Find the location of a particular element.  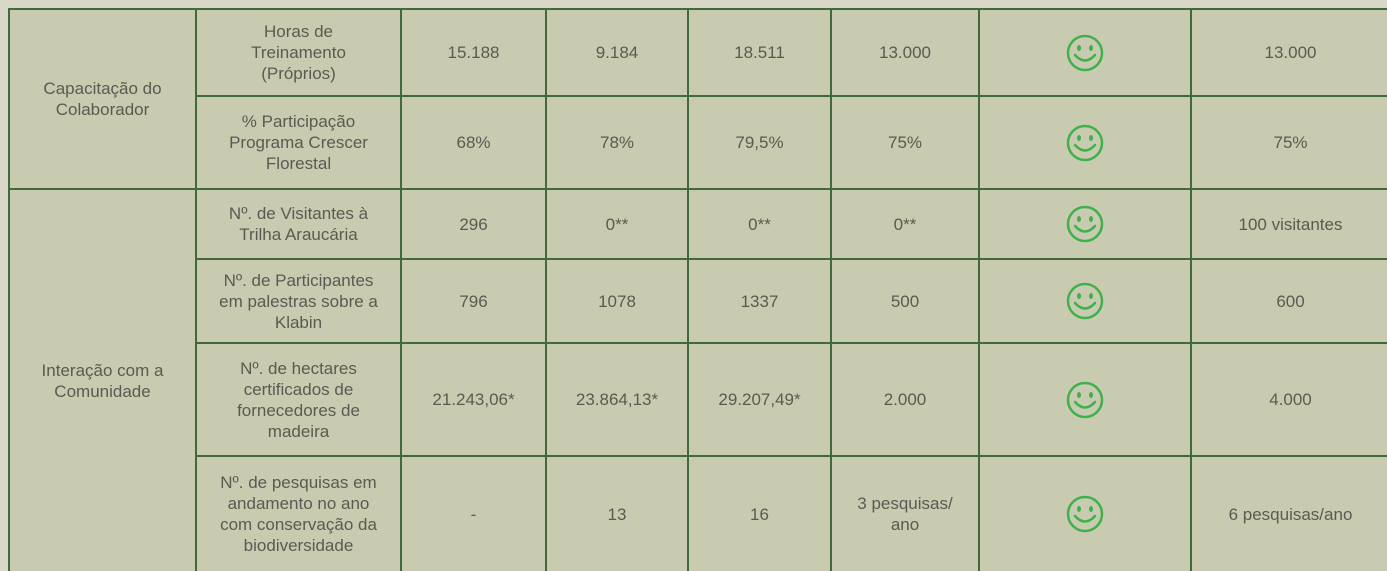

group-label: Interação com a Comunidade is located at coordinates (102, 379).